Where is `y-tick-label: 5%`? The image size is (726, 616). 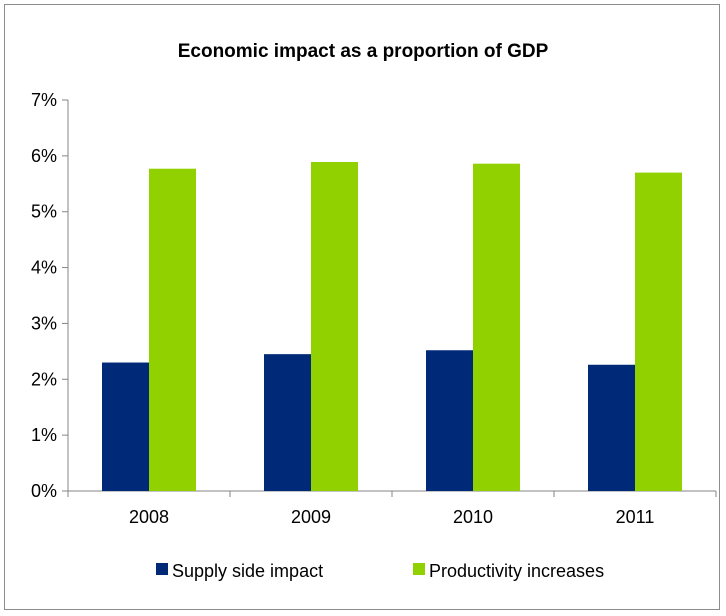
y-tick-label: 5% is located at coordinates (44, 212).